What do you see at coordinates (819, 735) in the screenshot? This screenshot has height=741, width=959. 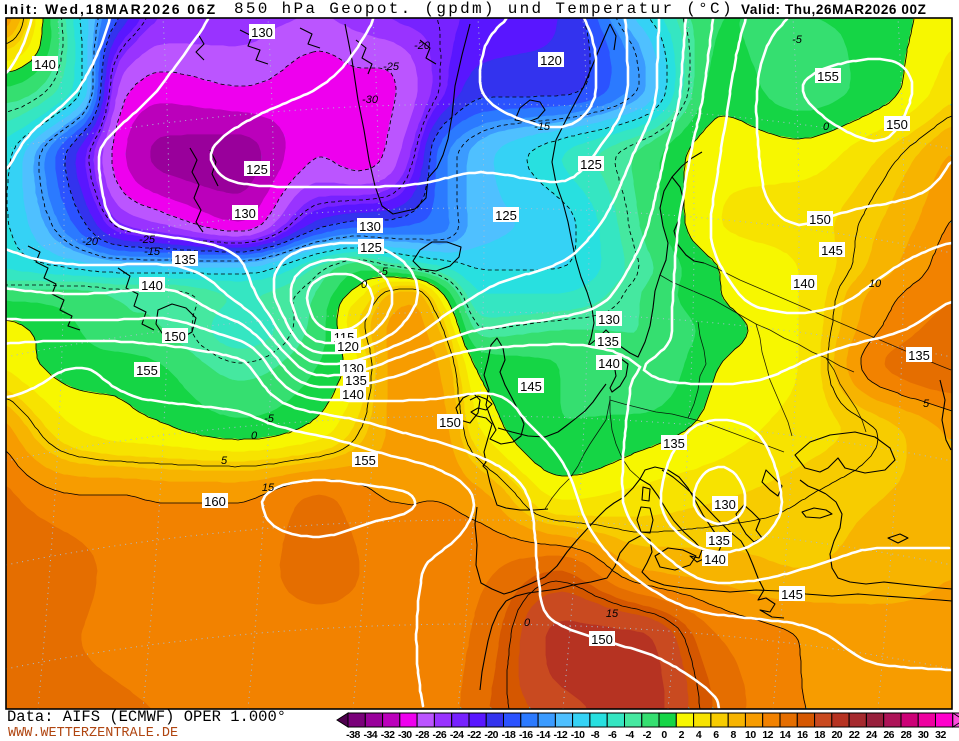 I see `svg-text: 18` at bounding box center [819, 735].